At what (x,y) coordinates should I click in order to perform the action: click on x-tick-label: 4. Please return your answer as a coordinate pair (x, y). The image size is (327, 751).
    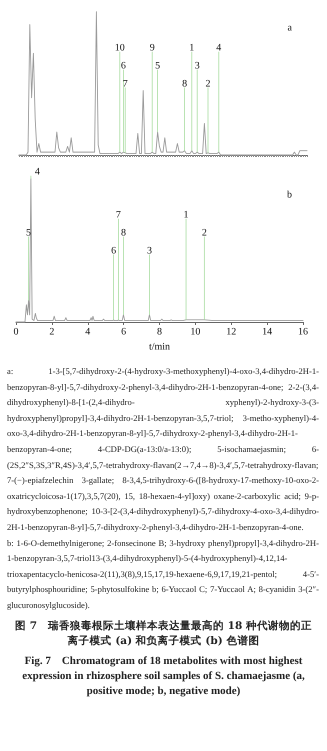
    Looking at the image, I should click on (87, 332).